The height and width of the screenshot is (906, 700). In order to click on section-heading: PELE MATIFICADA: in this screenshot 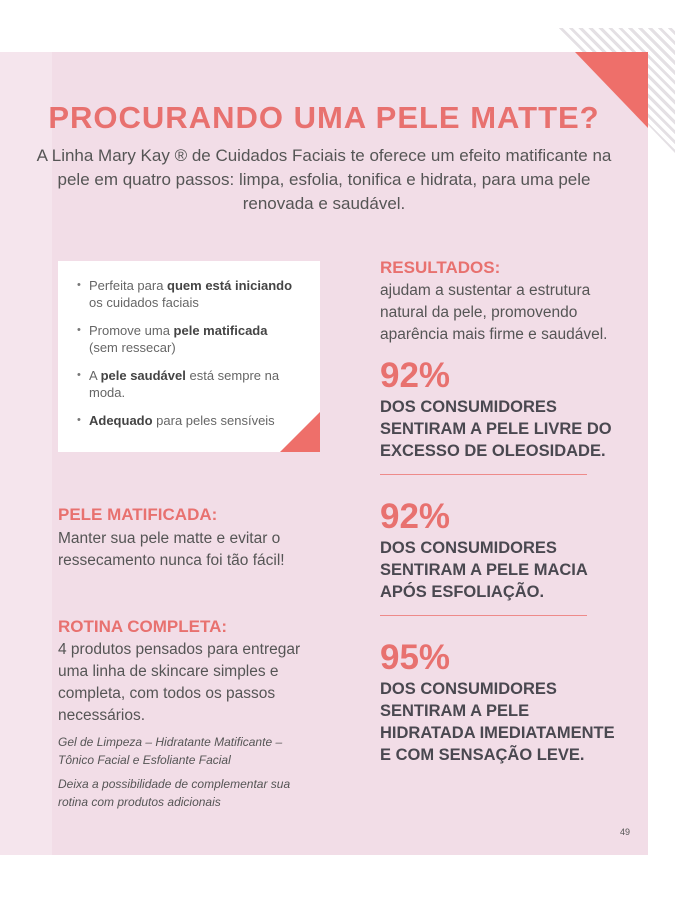, I will do `click(138, 514)`.